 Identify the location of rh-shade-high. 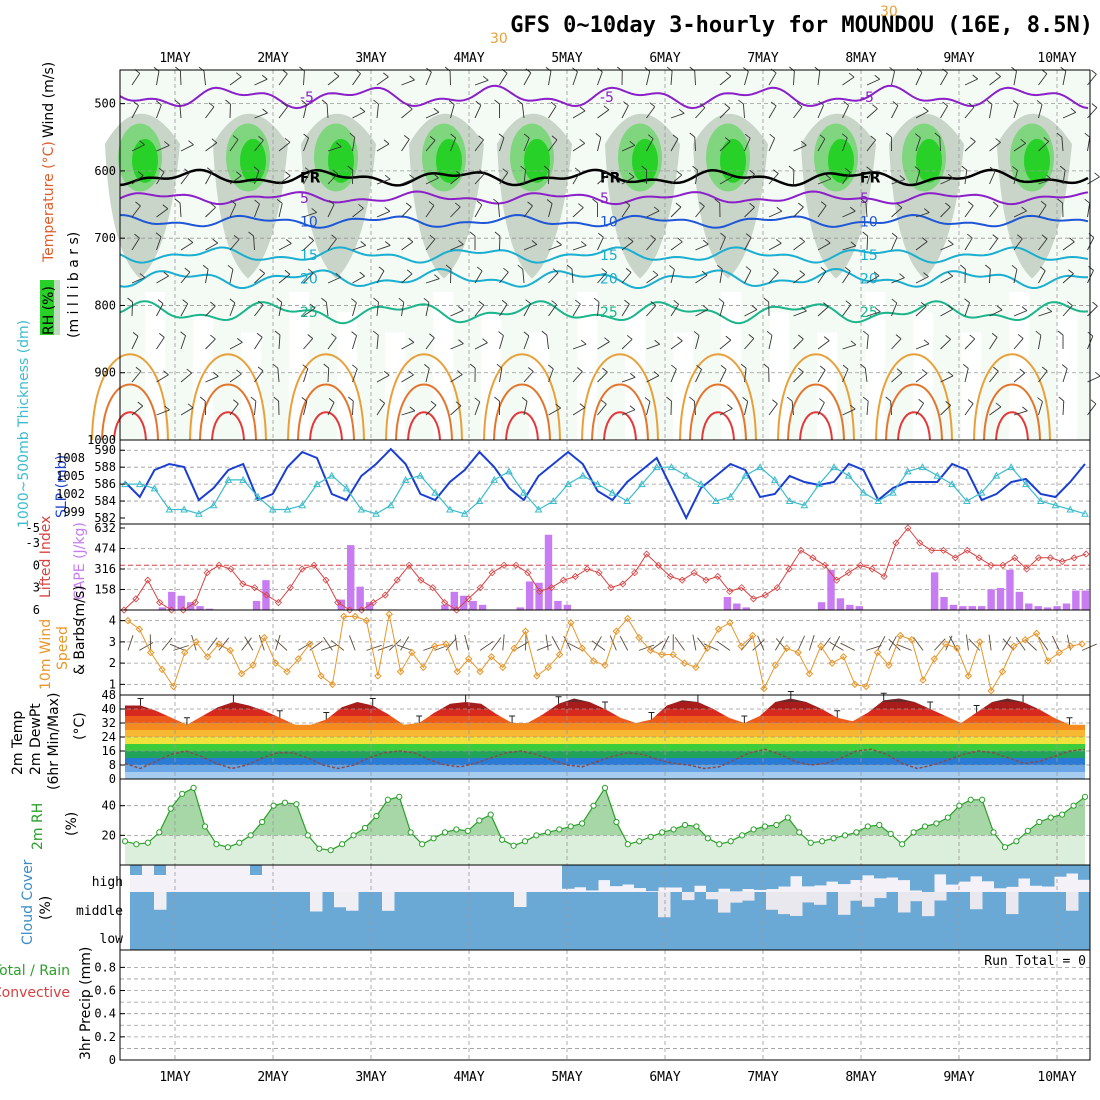
(733, 160).